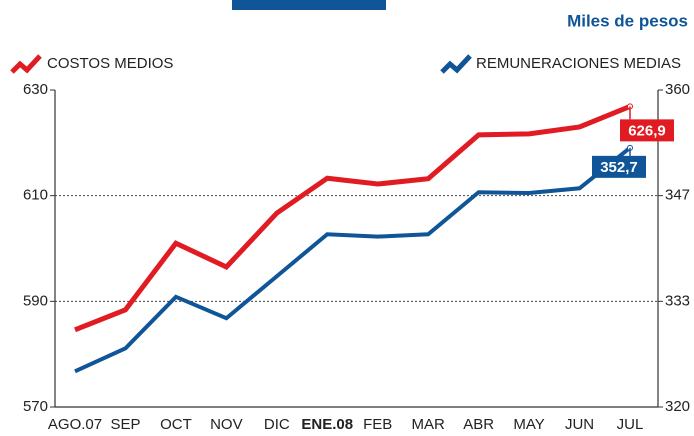  I want to click on value-label: 352,7, so click(619, 167).